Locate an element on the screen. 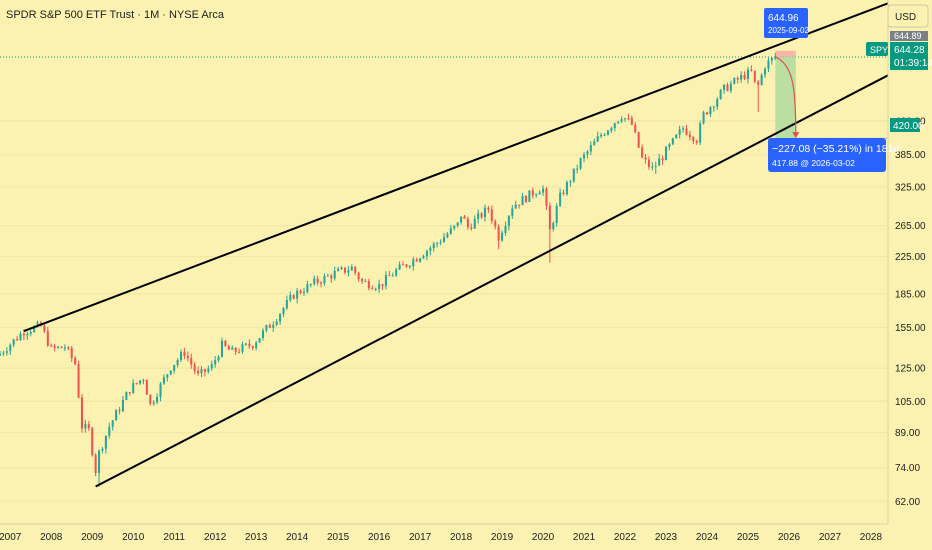 Image resolution: width=932 pixels, height=550 pixels. currency-label: USD is located at coordinates (905, 17).